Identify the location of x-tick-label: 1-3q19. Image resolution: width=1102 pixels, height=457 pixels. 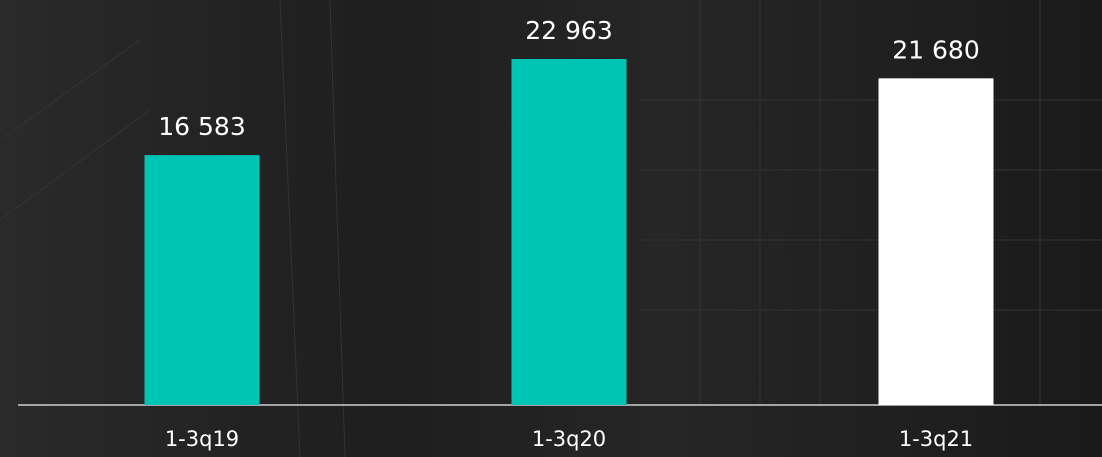
(202, 439).